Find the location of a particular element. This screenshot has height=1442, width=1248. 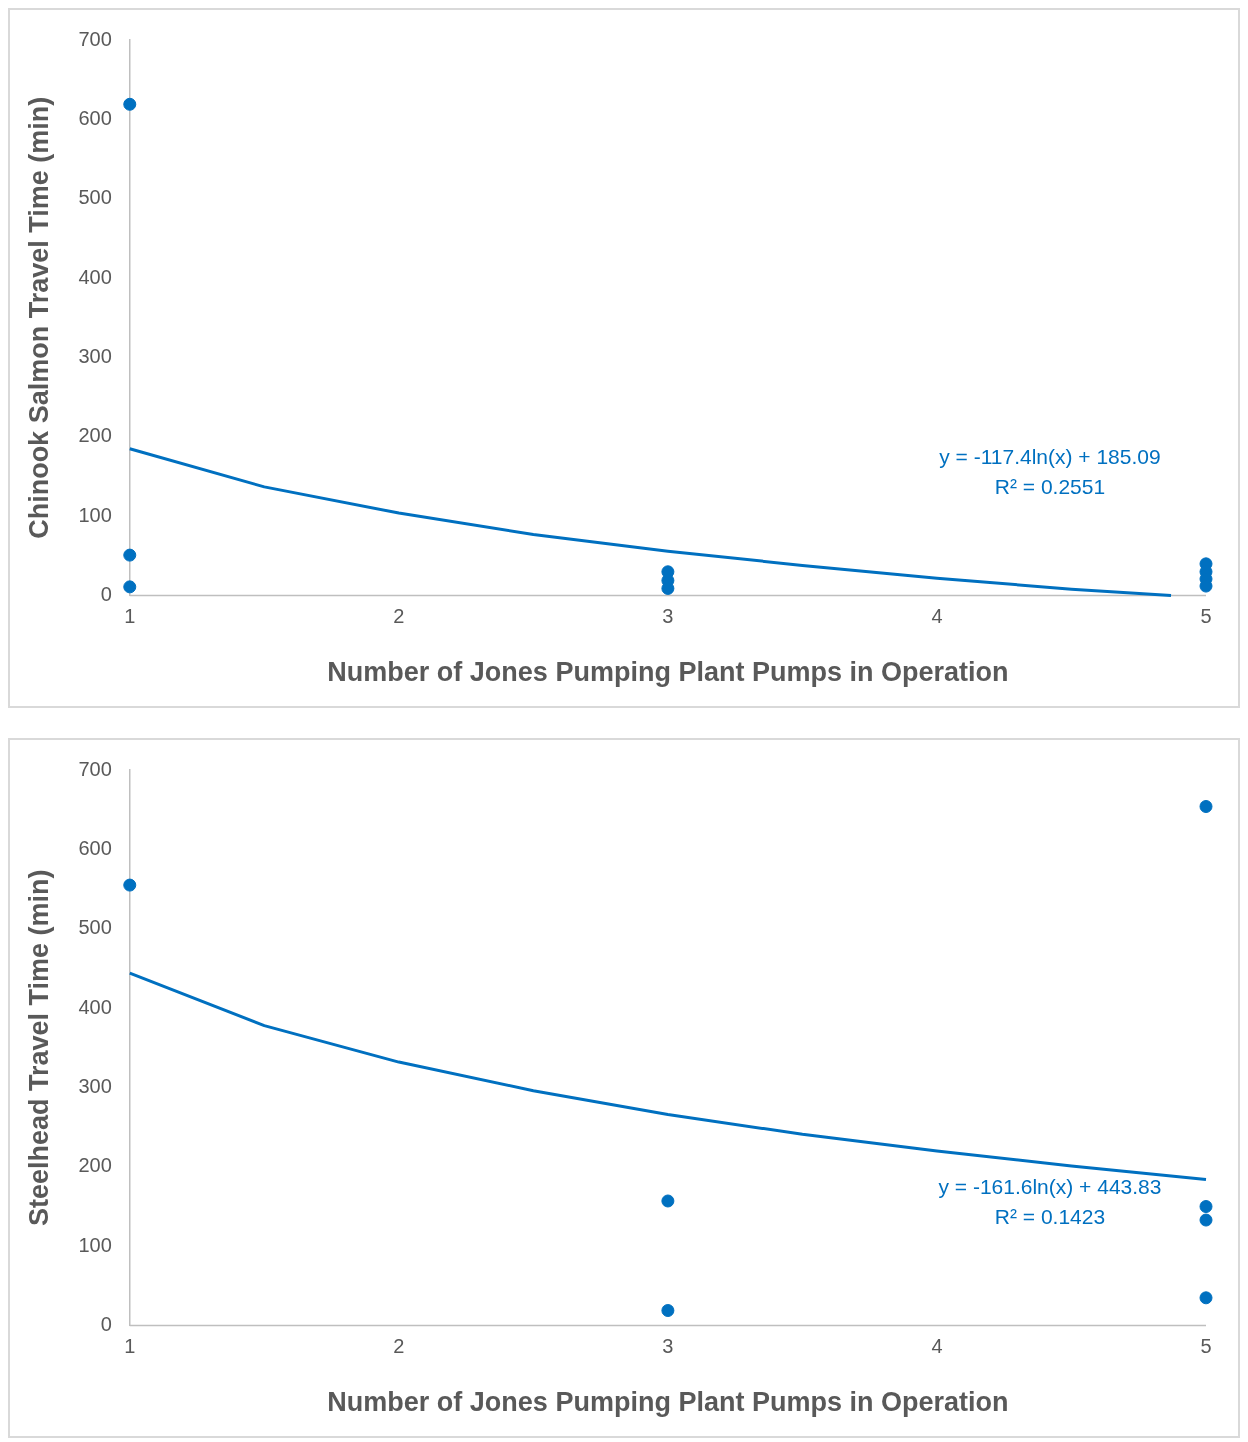

y-axis-title: Steelhead Travel Time (min) is located at coordinates (38, 1048).